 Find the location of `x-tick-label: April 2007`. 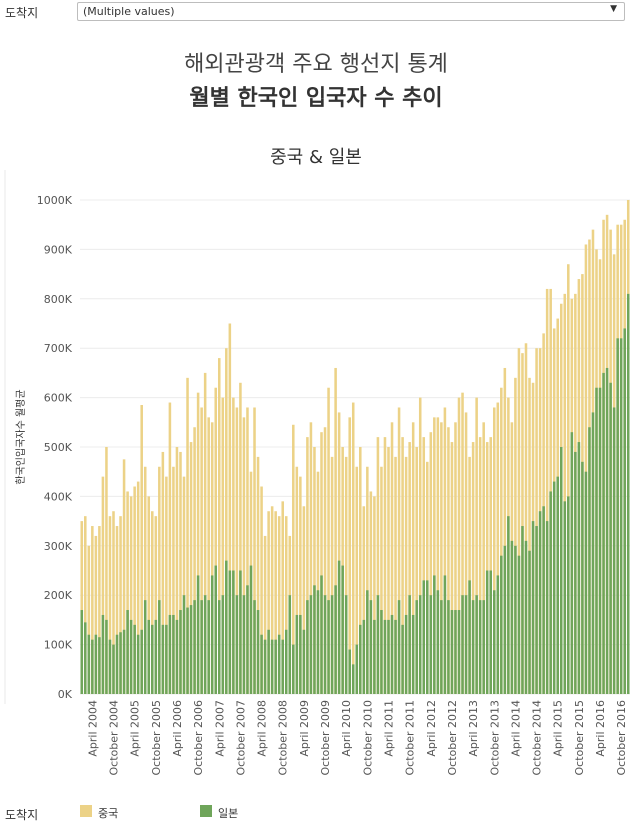

x-tick-label: April 2007 is located at coordinates (219, 728).